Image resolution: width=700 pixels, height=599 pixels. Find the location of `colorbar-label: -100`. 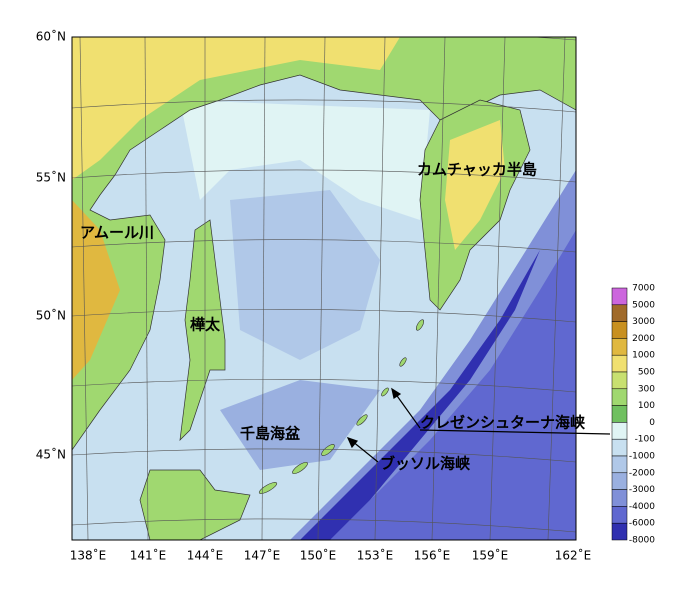

colorbar-label: -100 is located at coordinates (645, 440).